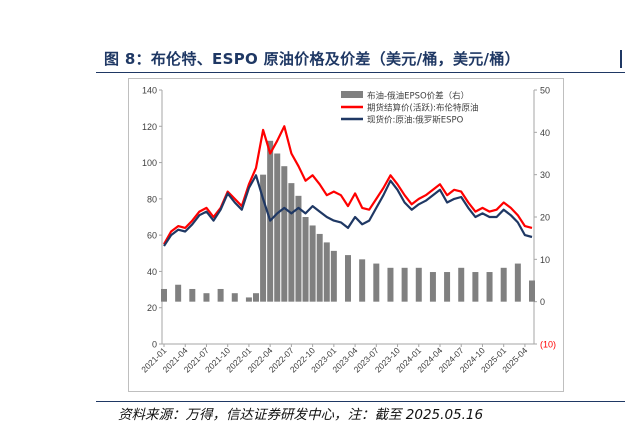 The height and width of the screenshot is (432, 625). Describe the element at coordinates (360, 72) in the screenshot. I see `title-underline` at that location.